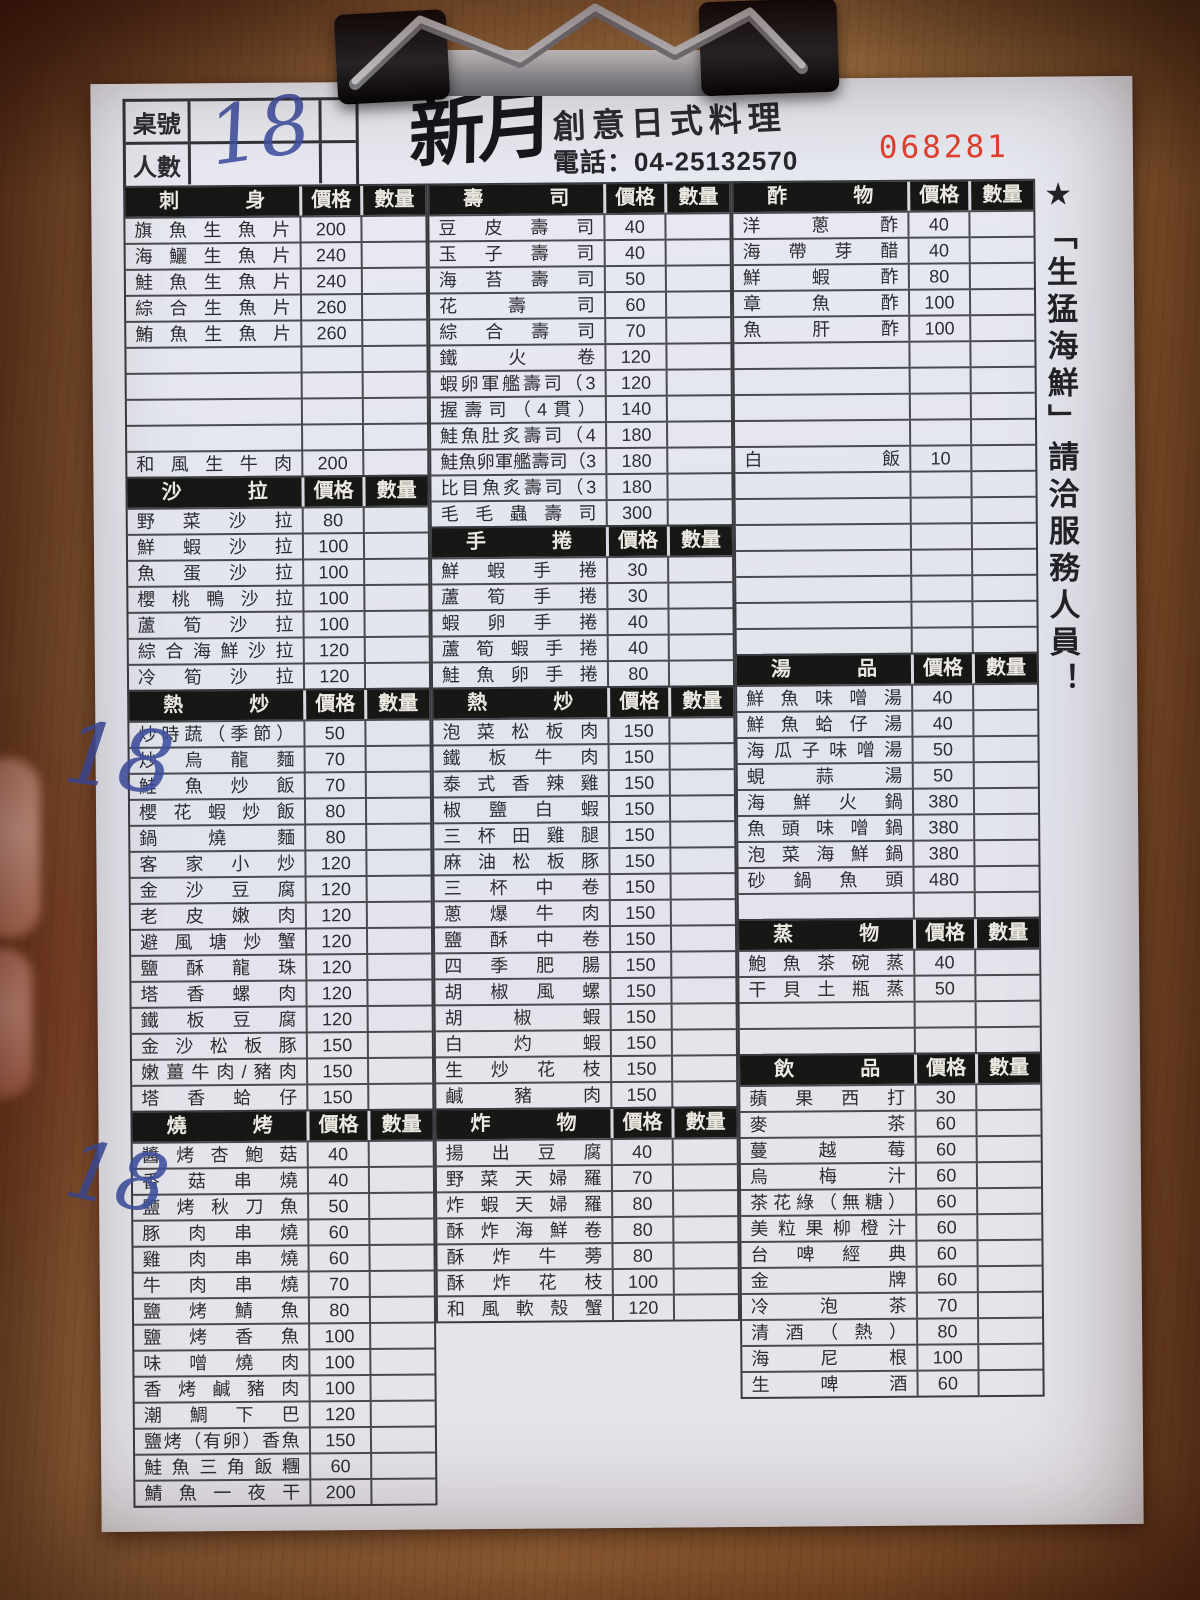 This screenshot has height=1600, width=1200. What do you see at coordinates (221, 1389) in the screenshot?
I see `item-name-cell: 香烤鹹豬肉` at bounding box center [221, 1389].